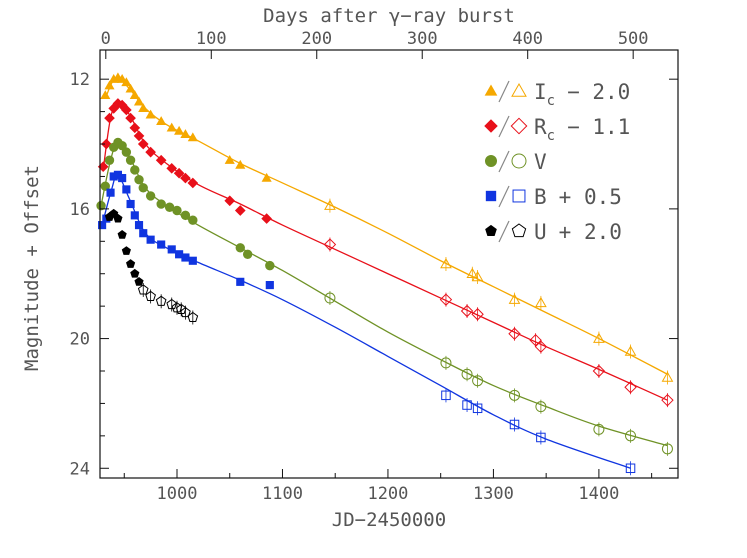 The image size is (747, 558). Describe the element at coordinates (598, 494) in the screenshot. I see `x-tick-label: 1400` at that location.